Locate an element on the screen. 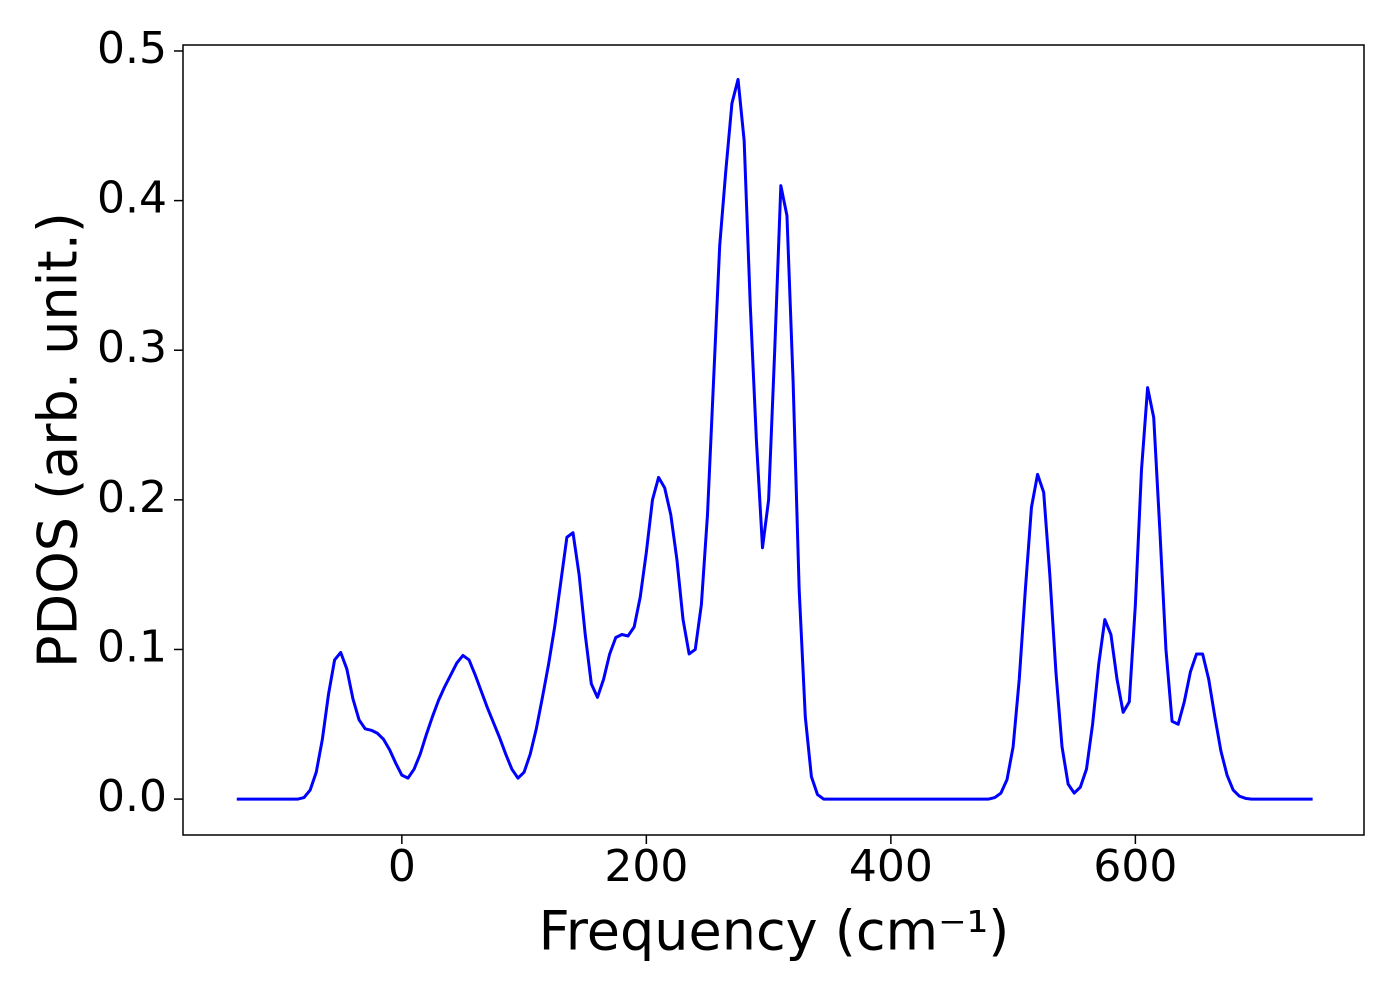 The image size is (1400, 1000). y-tick-label: 0.1 is located at coordinates (132, 646).